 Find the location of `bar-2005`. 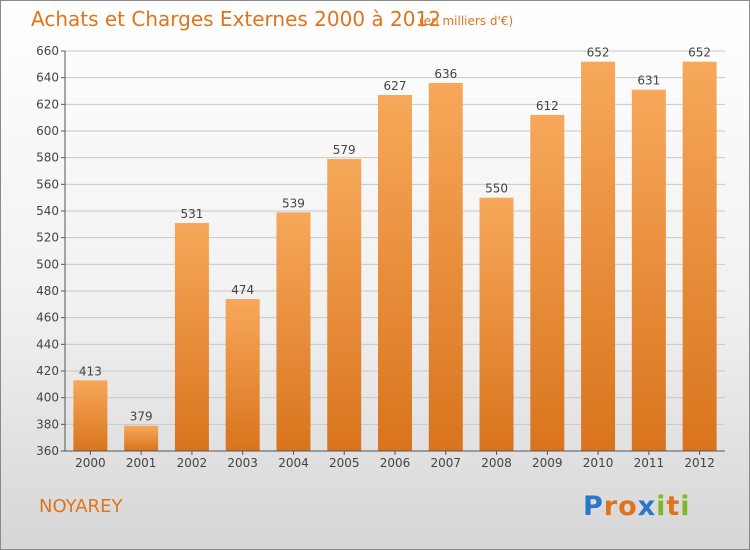

bar-2005 is located at coordinates (344, 305).